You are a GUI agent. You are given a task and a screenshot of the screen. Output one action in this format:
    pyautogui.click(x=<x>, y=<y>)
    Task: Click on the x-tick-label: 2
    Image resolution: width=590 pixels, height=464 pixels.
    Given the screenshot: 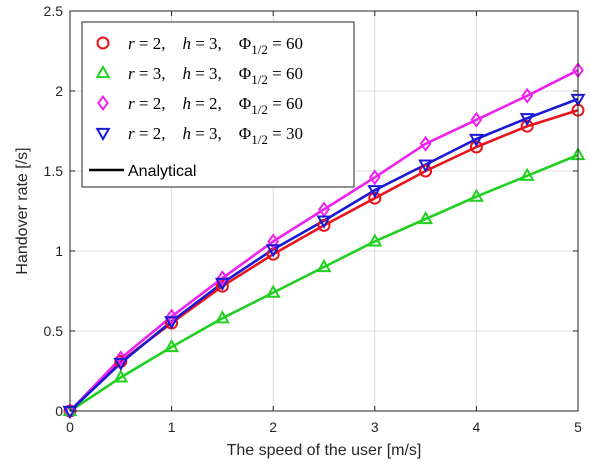 What is the action you would take?
    pyautogui.click(x=273, y=427)
    